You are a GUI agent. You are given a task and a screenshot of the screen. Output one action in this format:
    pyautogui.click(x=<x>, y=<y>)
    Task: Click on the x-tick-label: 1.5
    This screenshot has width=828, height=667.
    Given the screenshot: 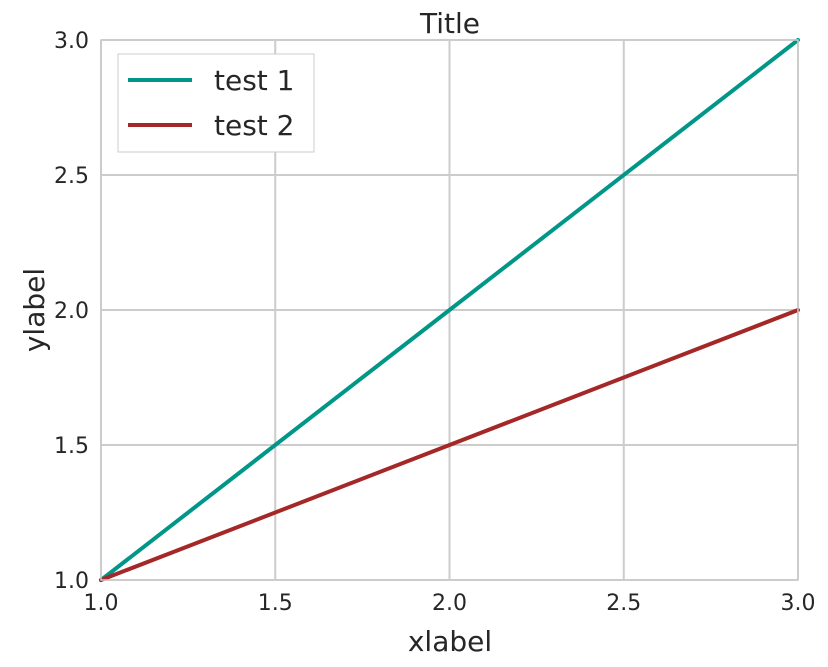 What is the action you would take?
    pyautogui.click(x=275, y=603)
    